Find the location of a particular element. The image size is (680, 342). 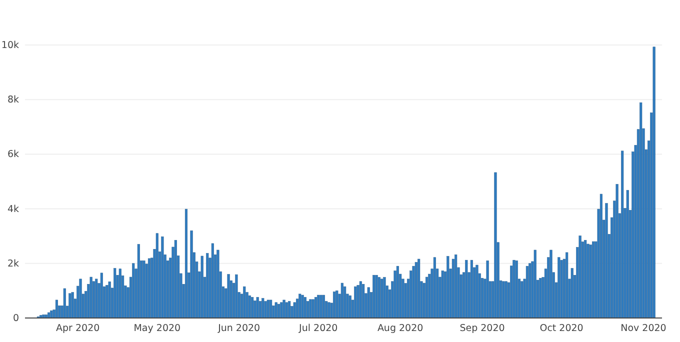

x-tick-label: Jul 2020 is located at coordinates (318, 328).